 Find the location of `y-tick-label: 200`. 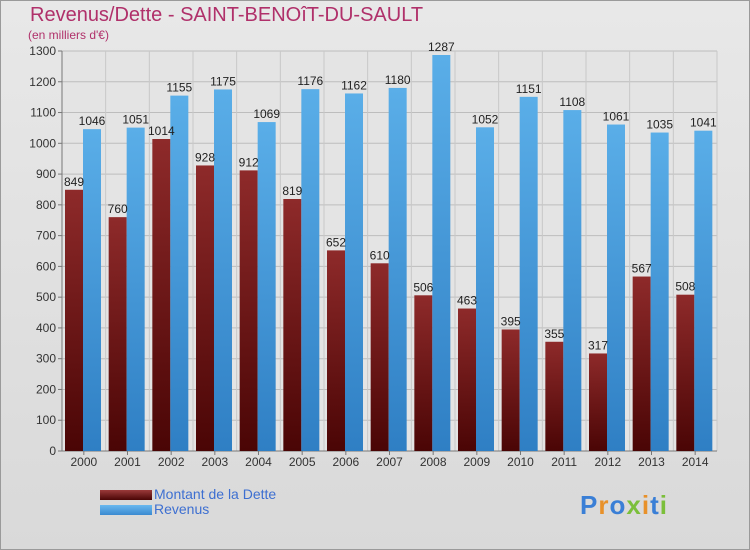

y-tick-label: 200 is located at coordinates (46, 389).